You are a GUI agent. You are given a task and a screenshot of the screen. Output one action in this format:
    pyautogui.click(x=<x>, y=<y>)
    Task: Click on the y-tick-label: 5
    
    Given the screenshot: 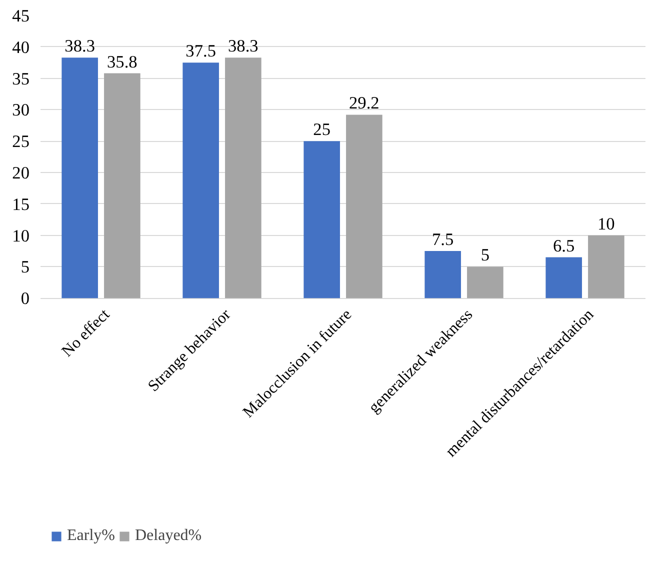 What is the action you would take?
    pyautogui.click(x=25, y=267)
    